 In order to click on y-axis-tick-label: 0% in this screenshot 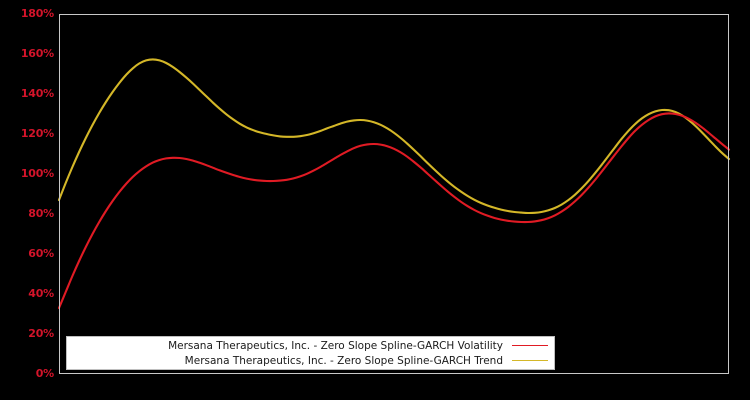, I will do `click(44, 373)`.